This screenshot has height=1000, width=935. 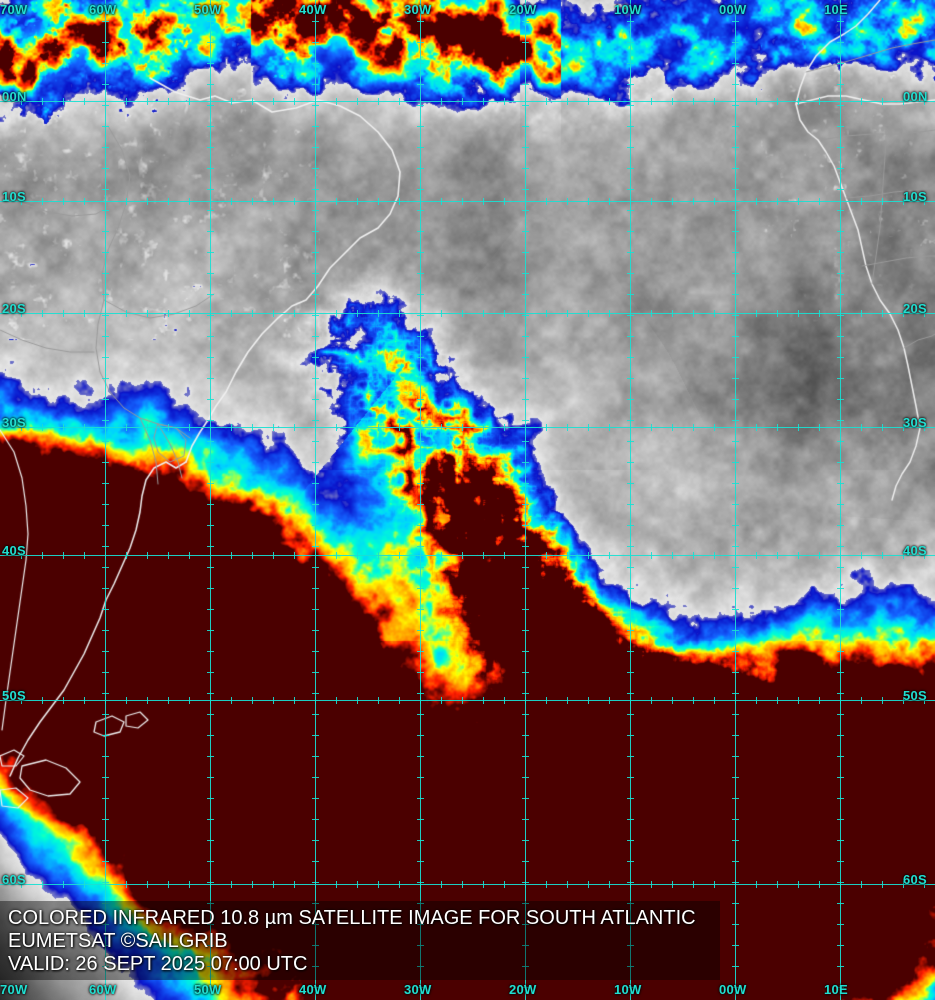 I want to click on grid-label-lon-40w: 40W, so click(x=313, y=989).